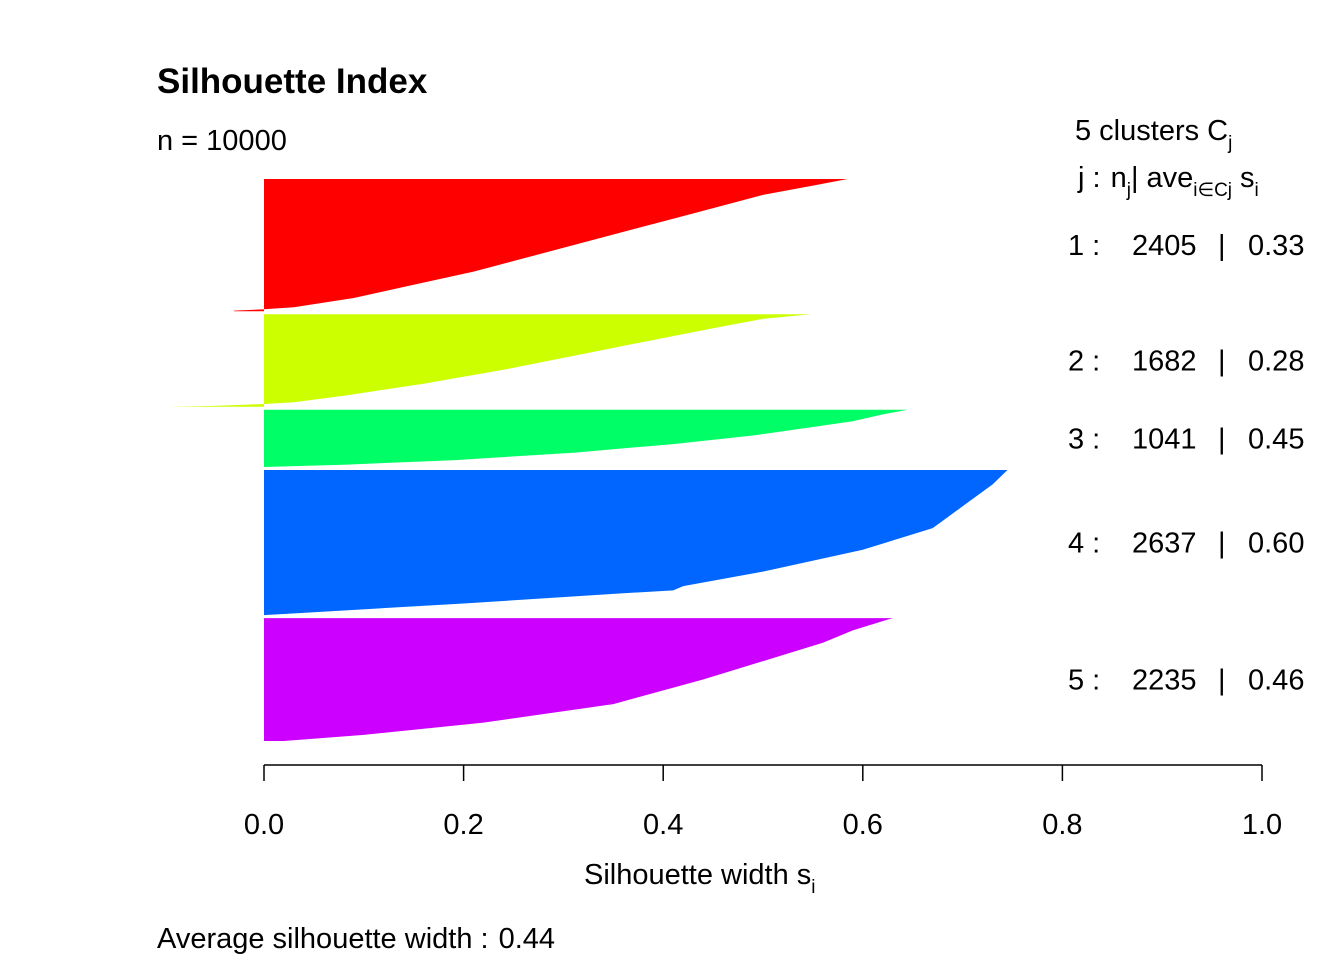 This screenshot has height=960, width=1344. I want to click on legend-cluster-avg: 0.46, so click(1276, 681).